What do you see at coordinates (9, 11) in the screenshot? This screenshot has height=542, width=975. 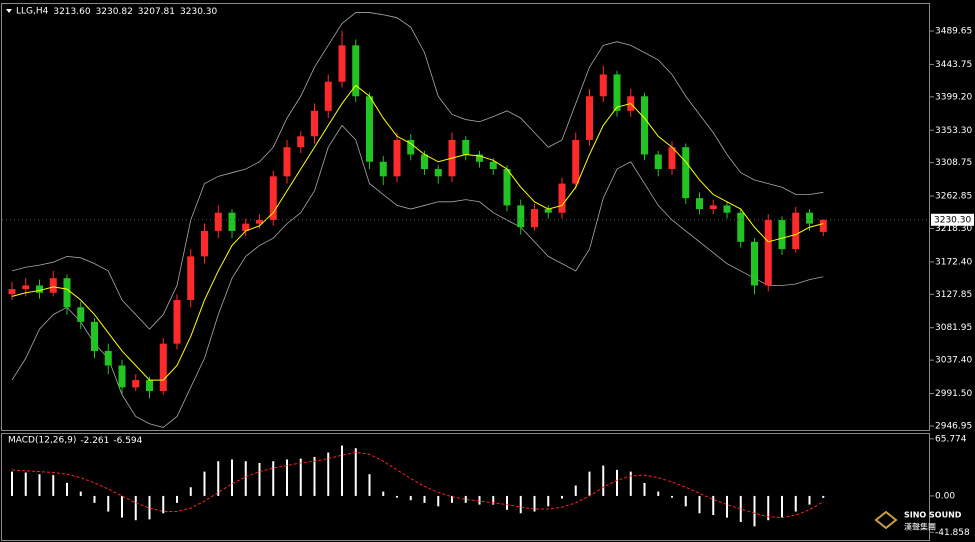 I see `menu-icon` at bounding box center [9, 11].